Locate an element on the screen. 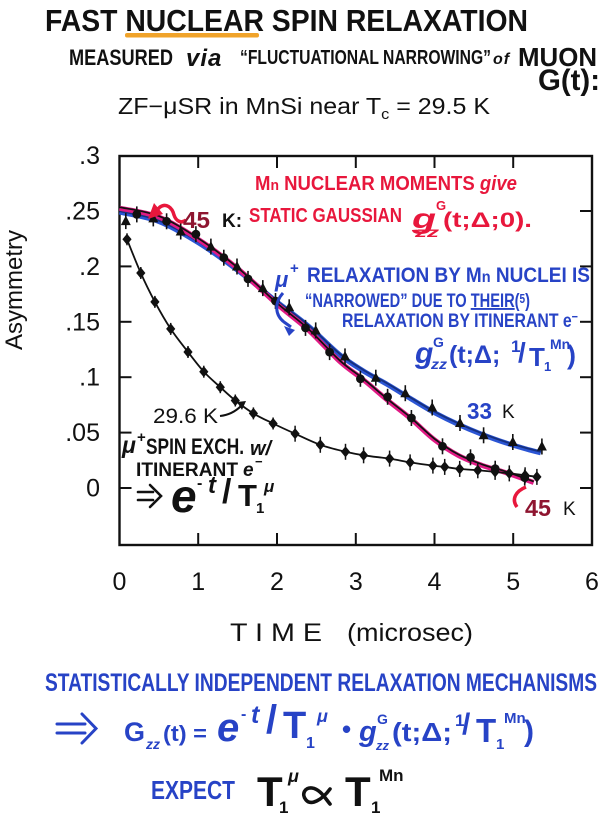 Image resolution: width=612 pixels, height=828 pixels. svg-text: .15 is located at coordinates (82, 322).